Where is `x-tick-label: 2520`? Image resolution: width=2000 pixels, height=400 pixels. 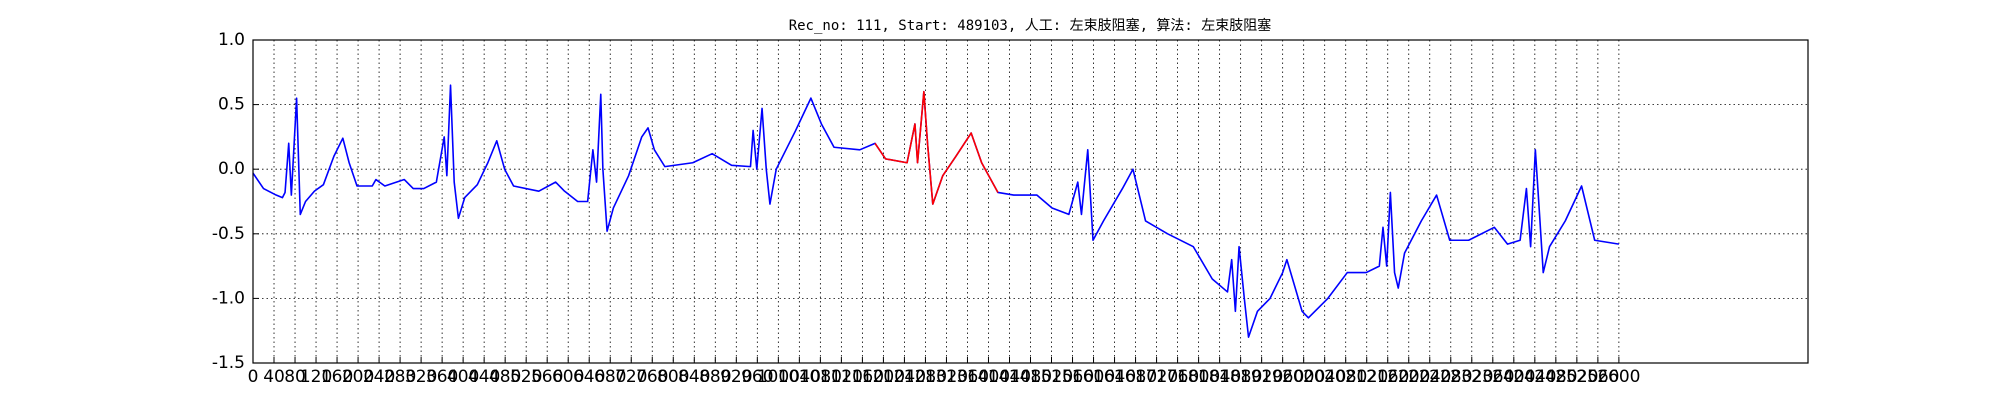 x-tick-label: 2520 is located at coordinates (1576, 377).